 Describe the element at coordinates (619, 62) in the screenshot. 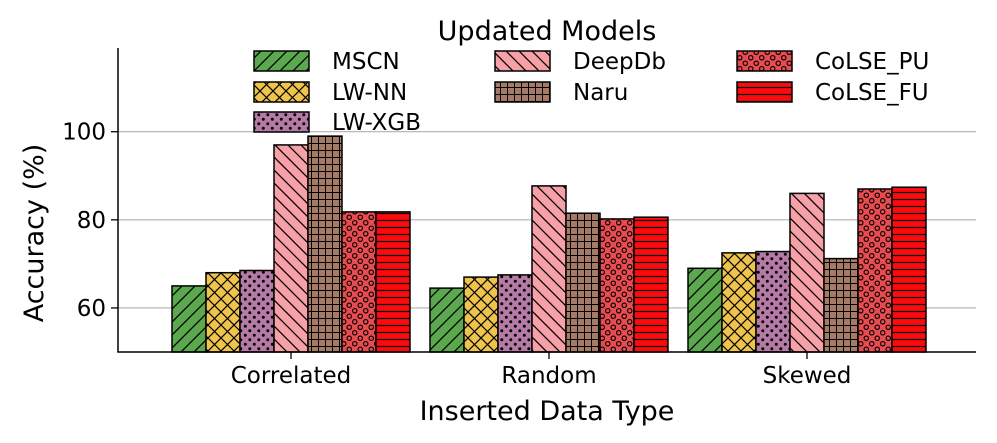

I see `legend-label: DeepDb` at that location.